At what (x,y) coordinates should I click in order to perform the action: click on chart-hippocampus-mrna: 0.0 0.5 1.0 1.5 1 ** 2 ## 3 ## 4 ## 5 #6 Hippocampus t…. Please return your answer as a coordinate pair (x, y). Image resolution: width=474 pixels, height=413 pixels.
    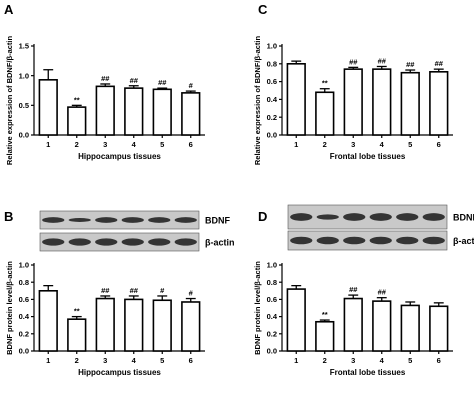
    Looking at the image, I should click on (105, 100).